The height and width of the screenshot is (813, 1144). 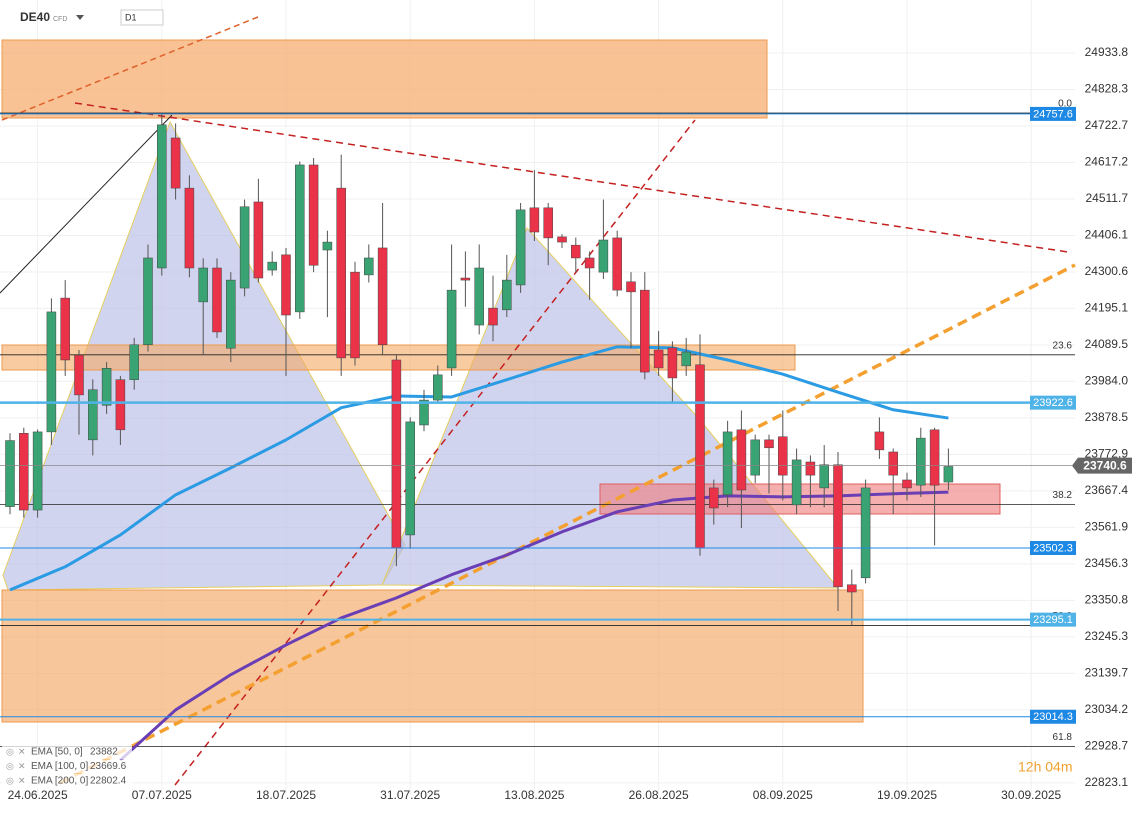 I want to click on x-tick-label: 08.09.2025, so click(x=783, y=795).